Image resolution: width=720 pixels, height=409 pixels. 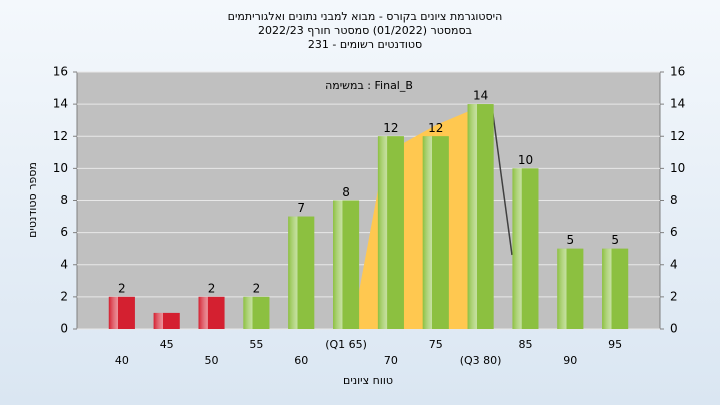 What do you see at coordinates (32, 200) in the screenshot?
I see `y-axis-label: מספר סטודנטים` at bounding box center [32, 200].